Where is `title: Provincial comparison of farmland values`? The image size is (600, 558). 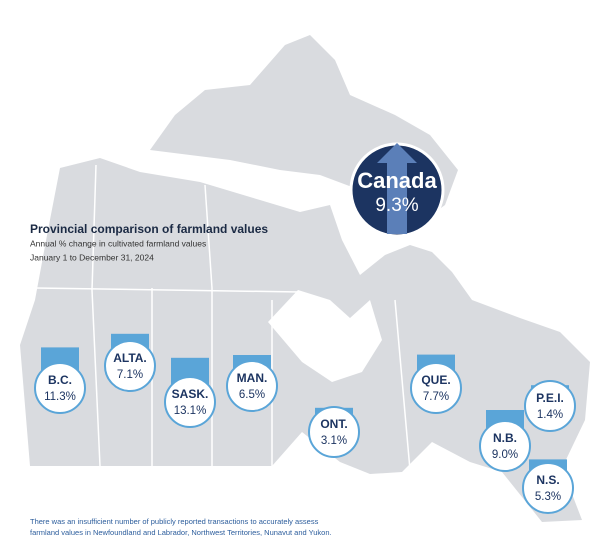 title: Provincial comparison of farmland values is located at coordinates (149, 229).